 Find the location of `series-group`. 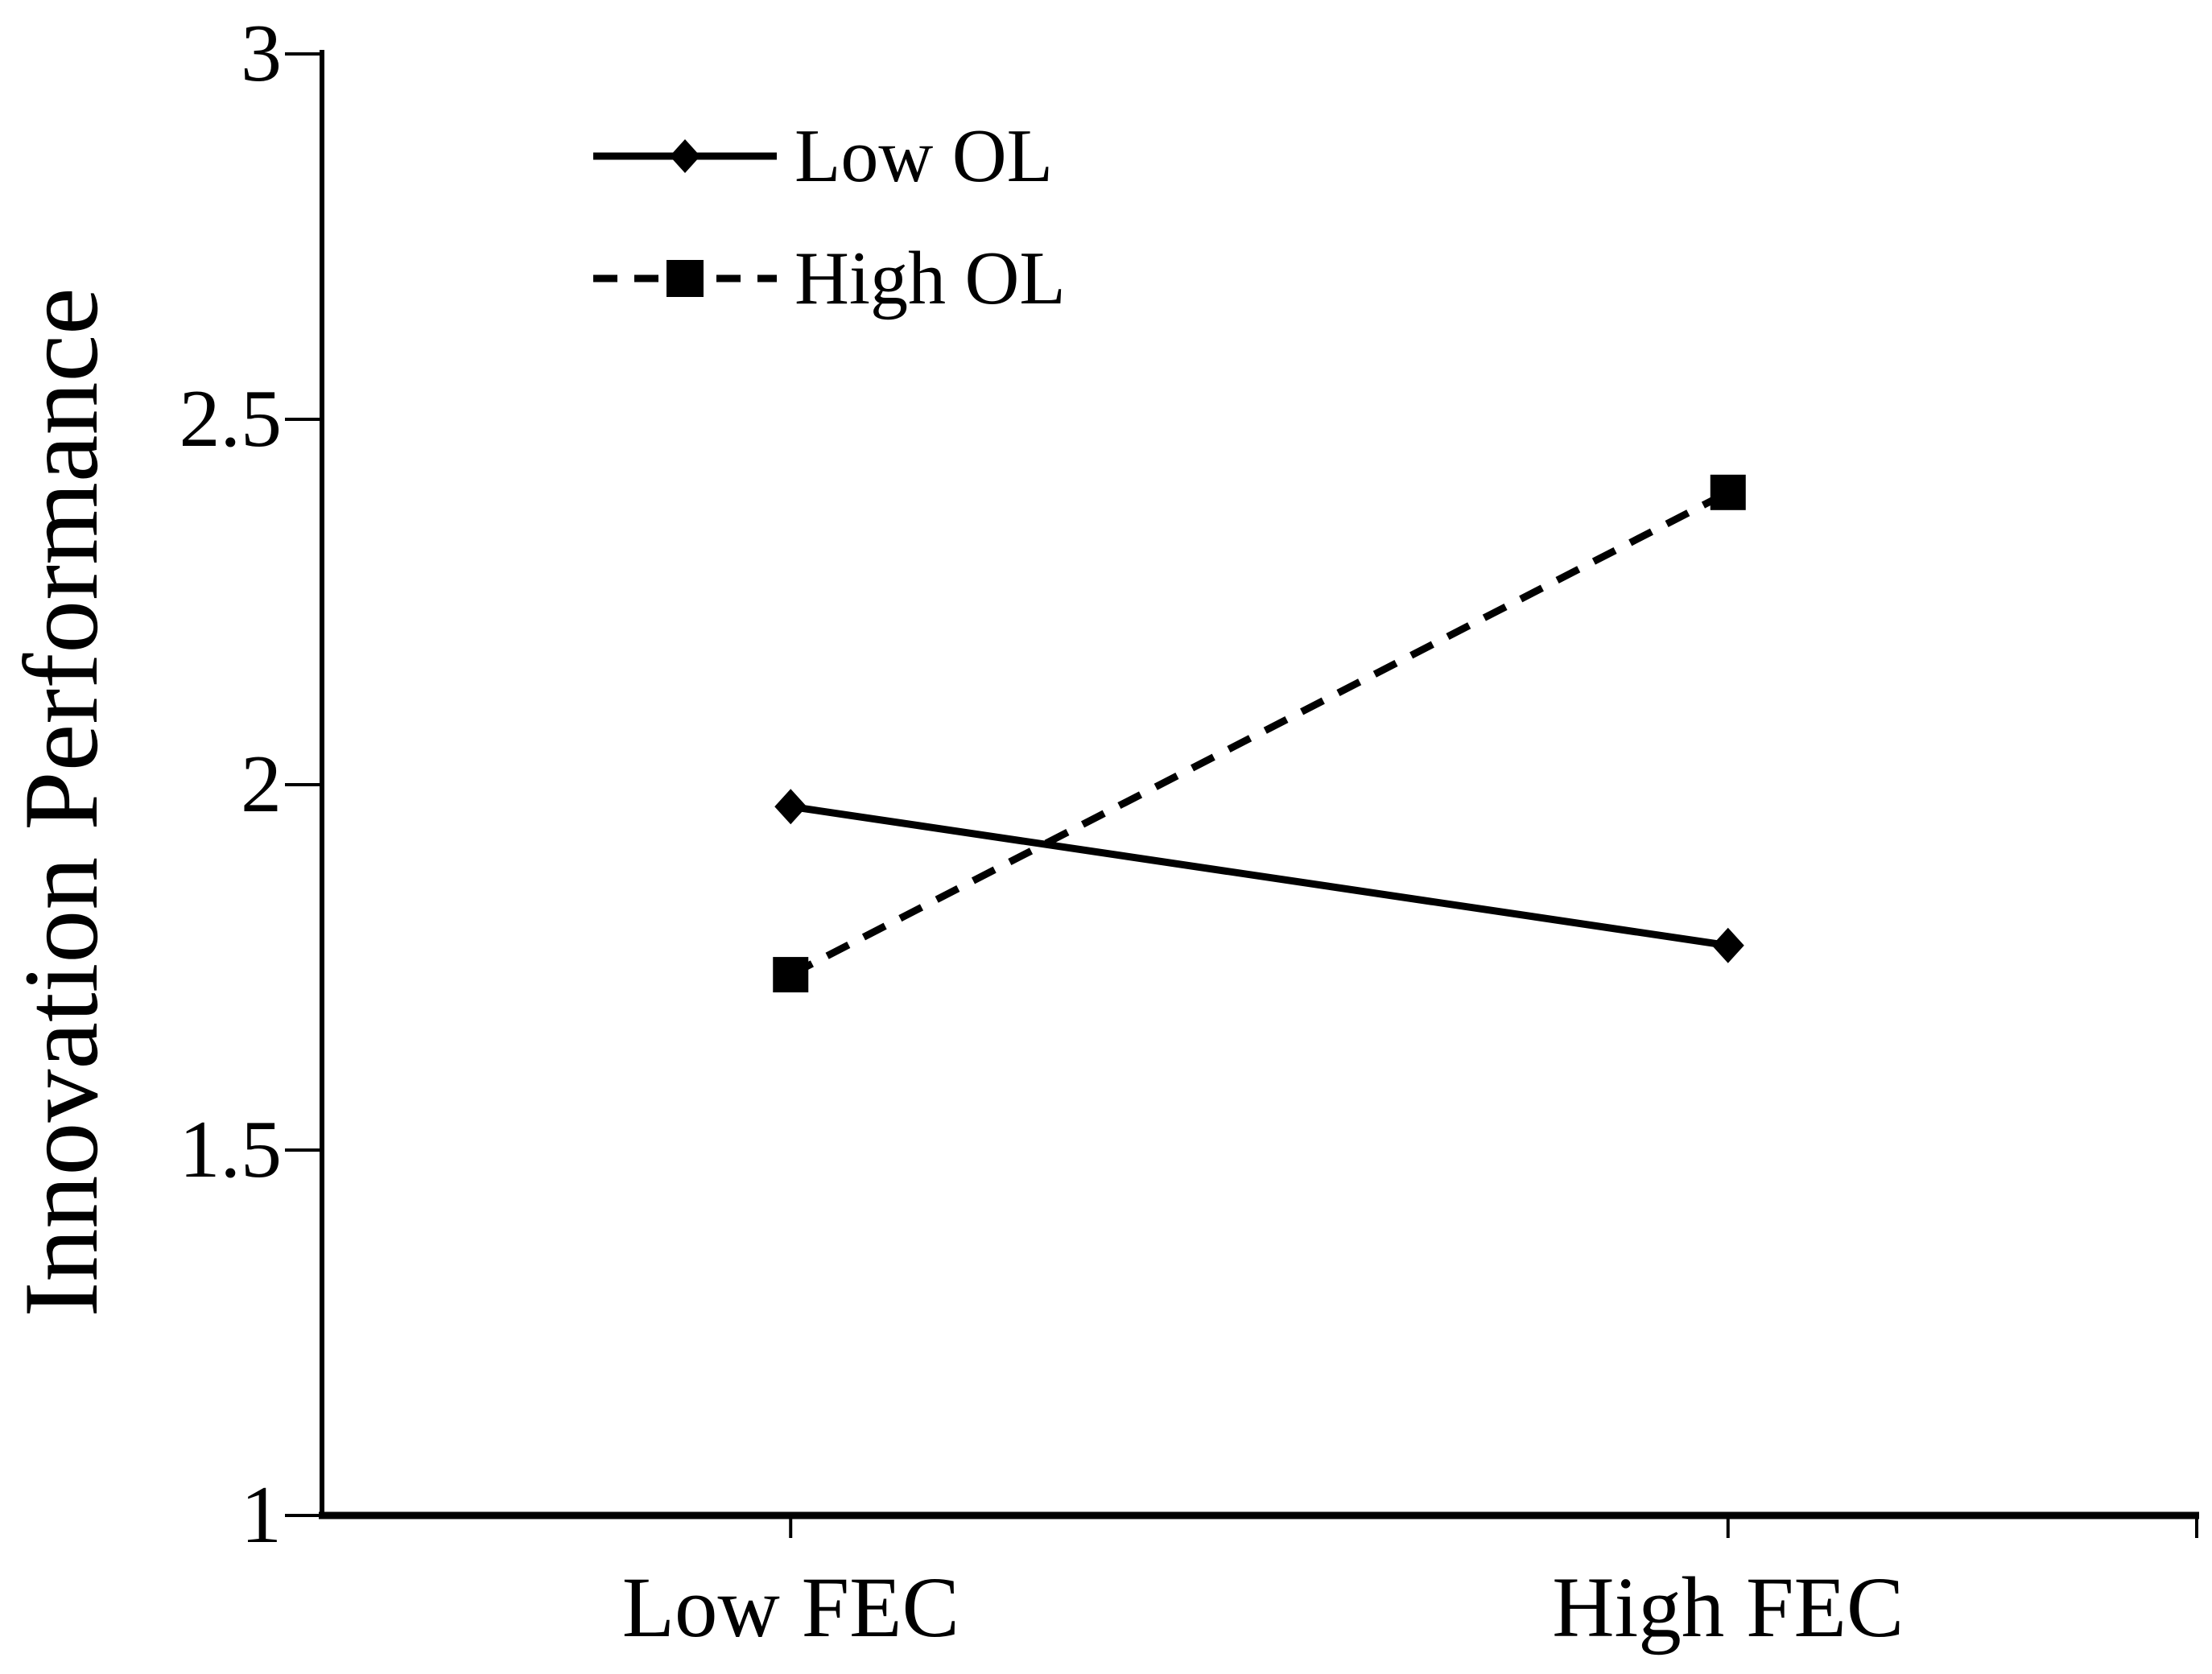

series-group is located at coordinates (1260, 733).